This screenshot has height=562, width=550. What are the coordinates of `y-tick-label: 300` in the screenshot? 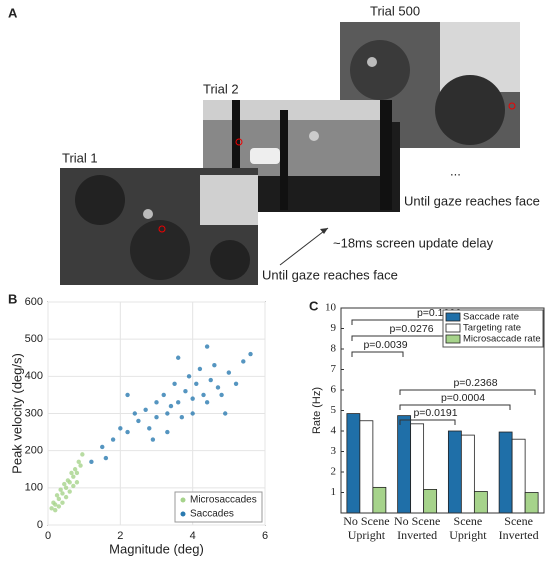 It's located at (34, 413).